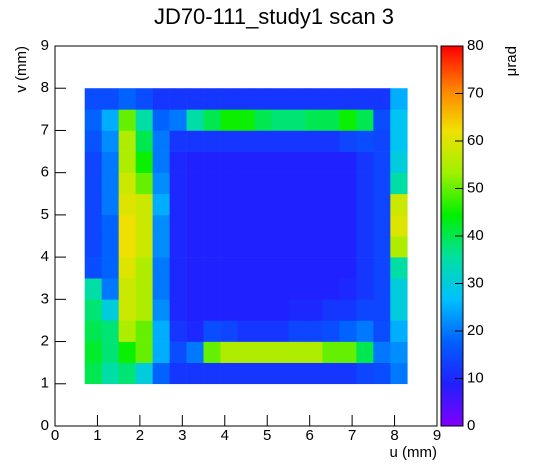 This screenshot has width=548, height=474. I want to click on x-tick-label: 9, so click(437, 435).